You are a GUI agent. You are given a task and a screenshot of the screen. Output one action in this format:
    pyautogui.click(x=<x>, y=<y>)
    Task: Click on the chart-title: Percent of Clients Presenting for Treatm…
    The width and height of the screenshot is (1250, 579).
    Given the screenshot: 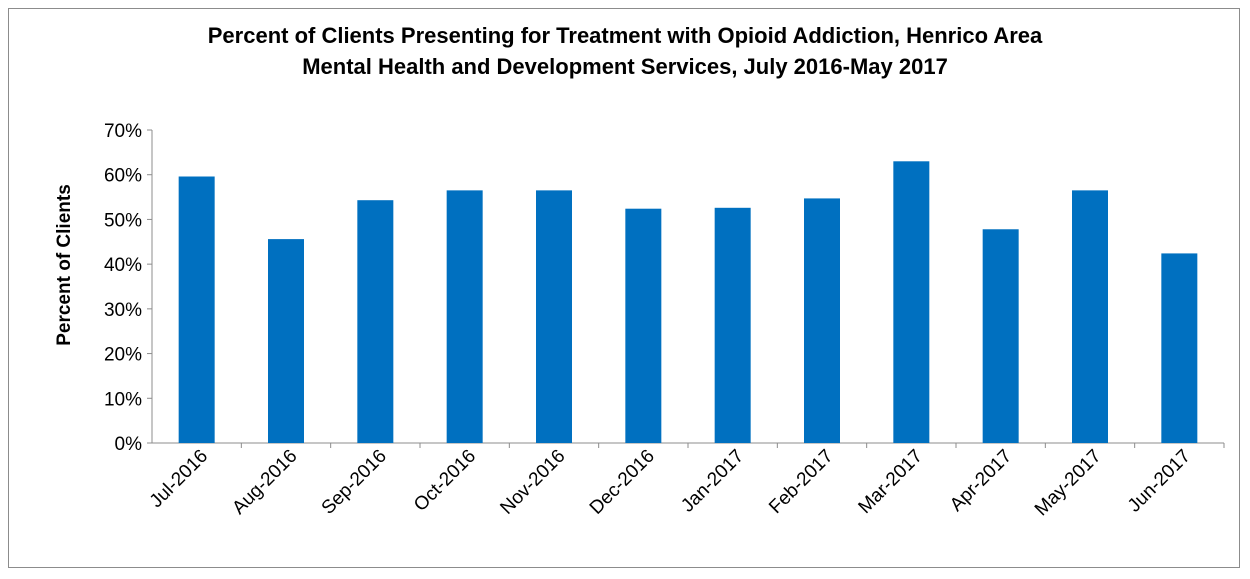 What is the action you would take?
    pyautogui.click(x=625, y=51)
    